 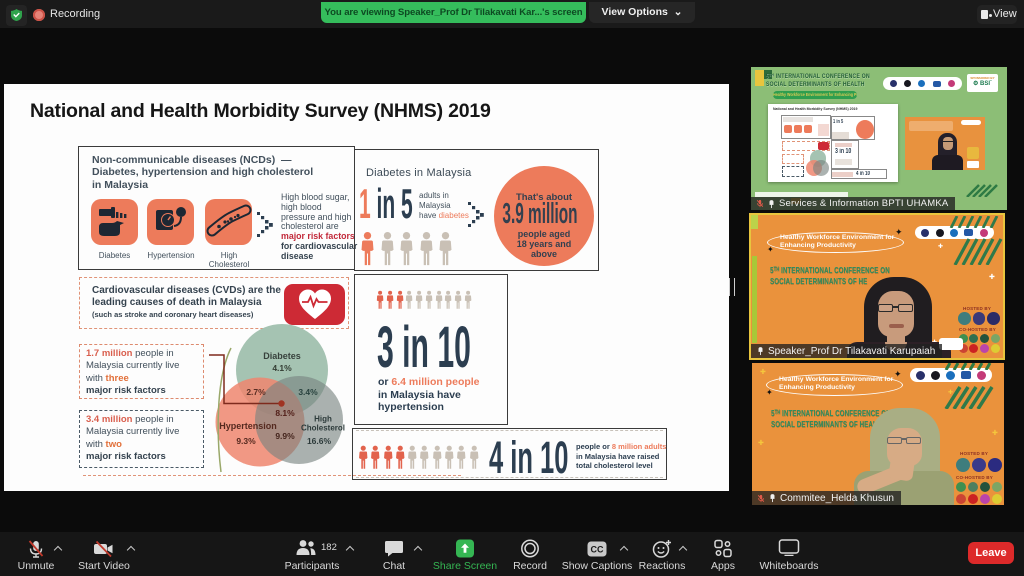 I want to click on svg-text: CC, so click(x=597, y=550).